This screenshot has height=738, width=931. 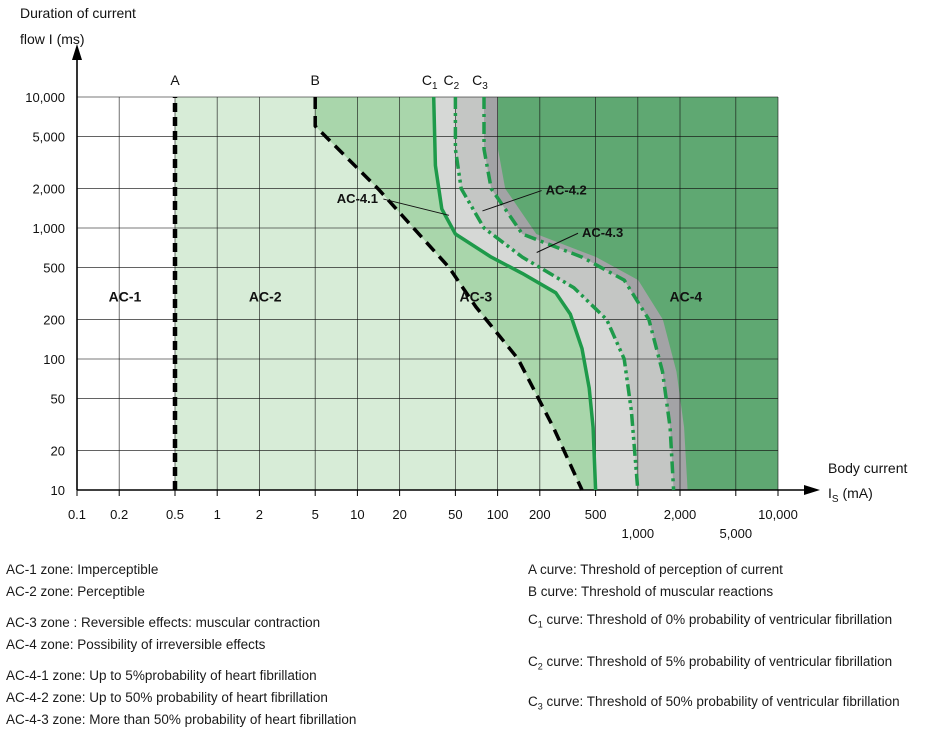 I want to click on legend-curve-b: B curve: Threshold of muscular reactions, so click(x=651, y=591).